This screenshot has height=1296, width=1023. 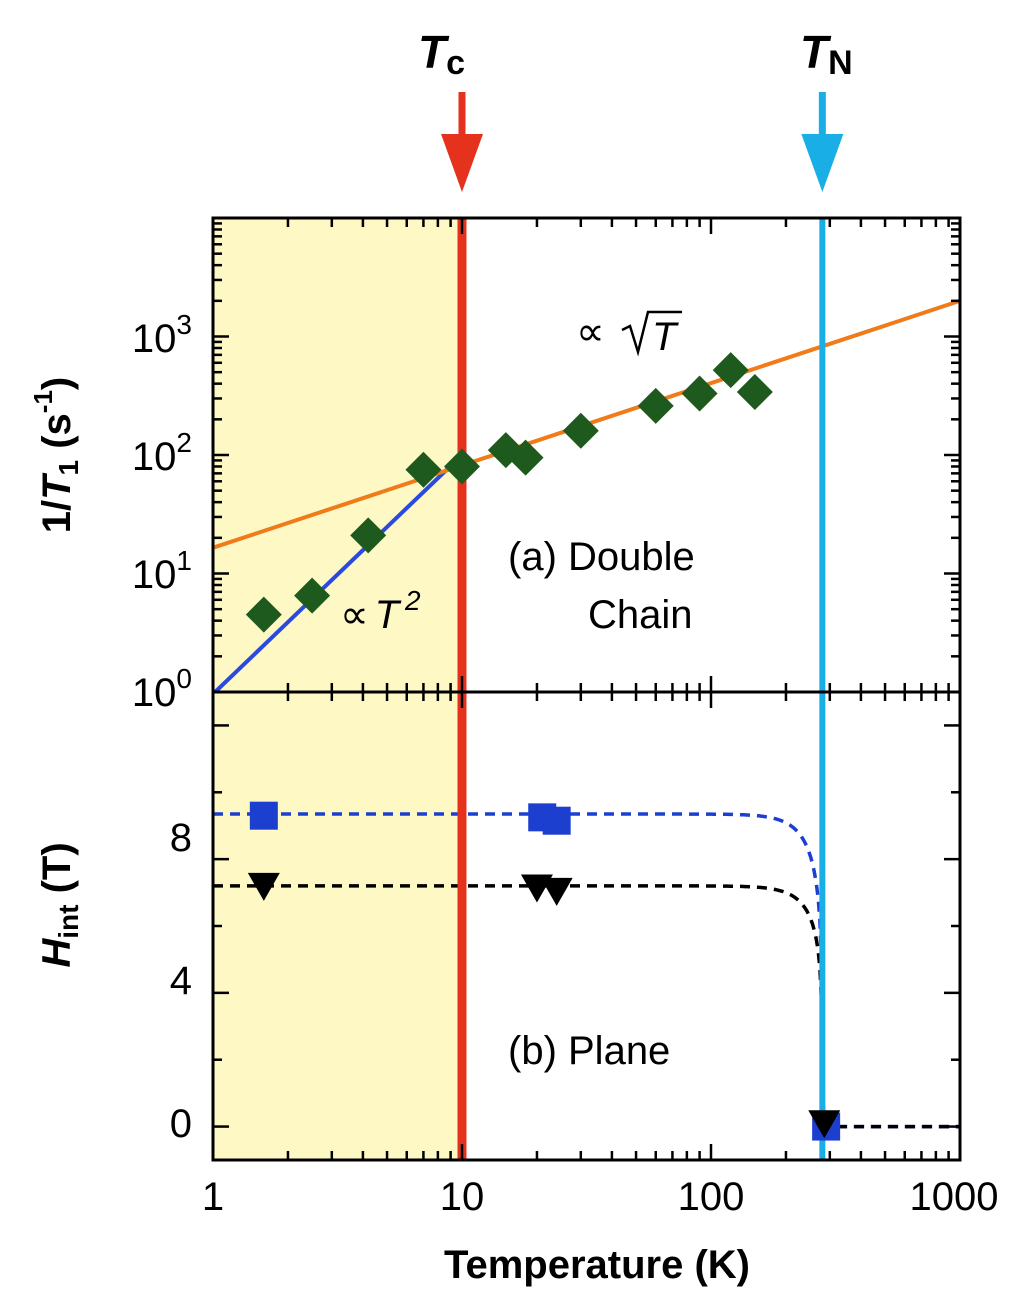 What do you see at coordinates (590, 332) in the screenshot?
I see `sqrt-t-prop-symbol: ∝` at bounding box center [590, 332].